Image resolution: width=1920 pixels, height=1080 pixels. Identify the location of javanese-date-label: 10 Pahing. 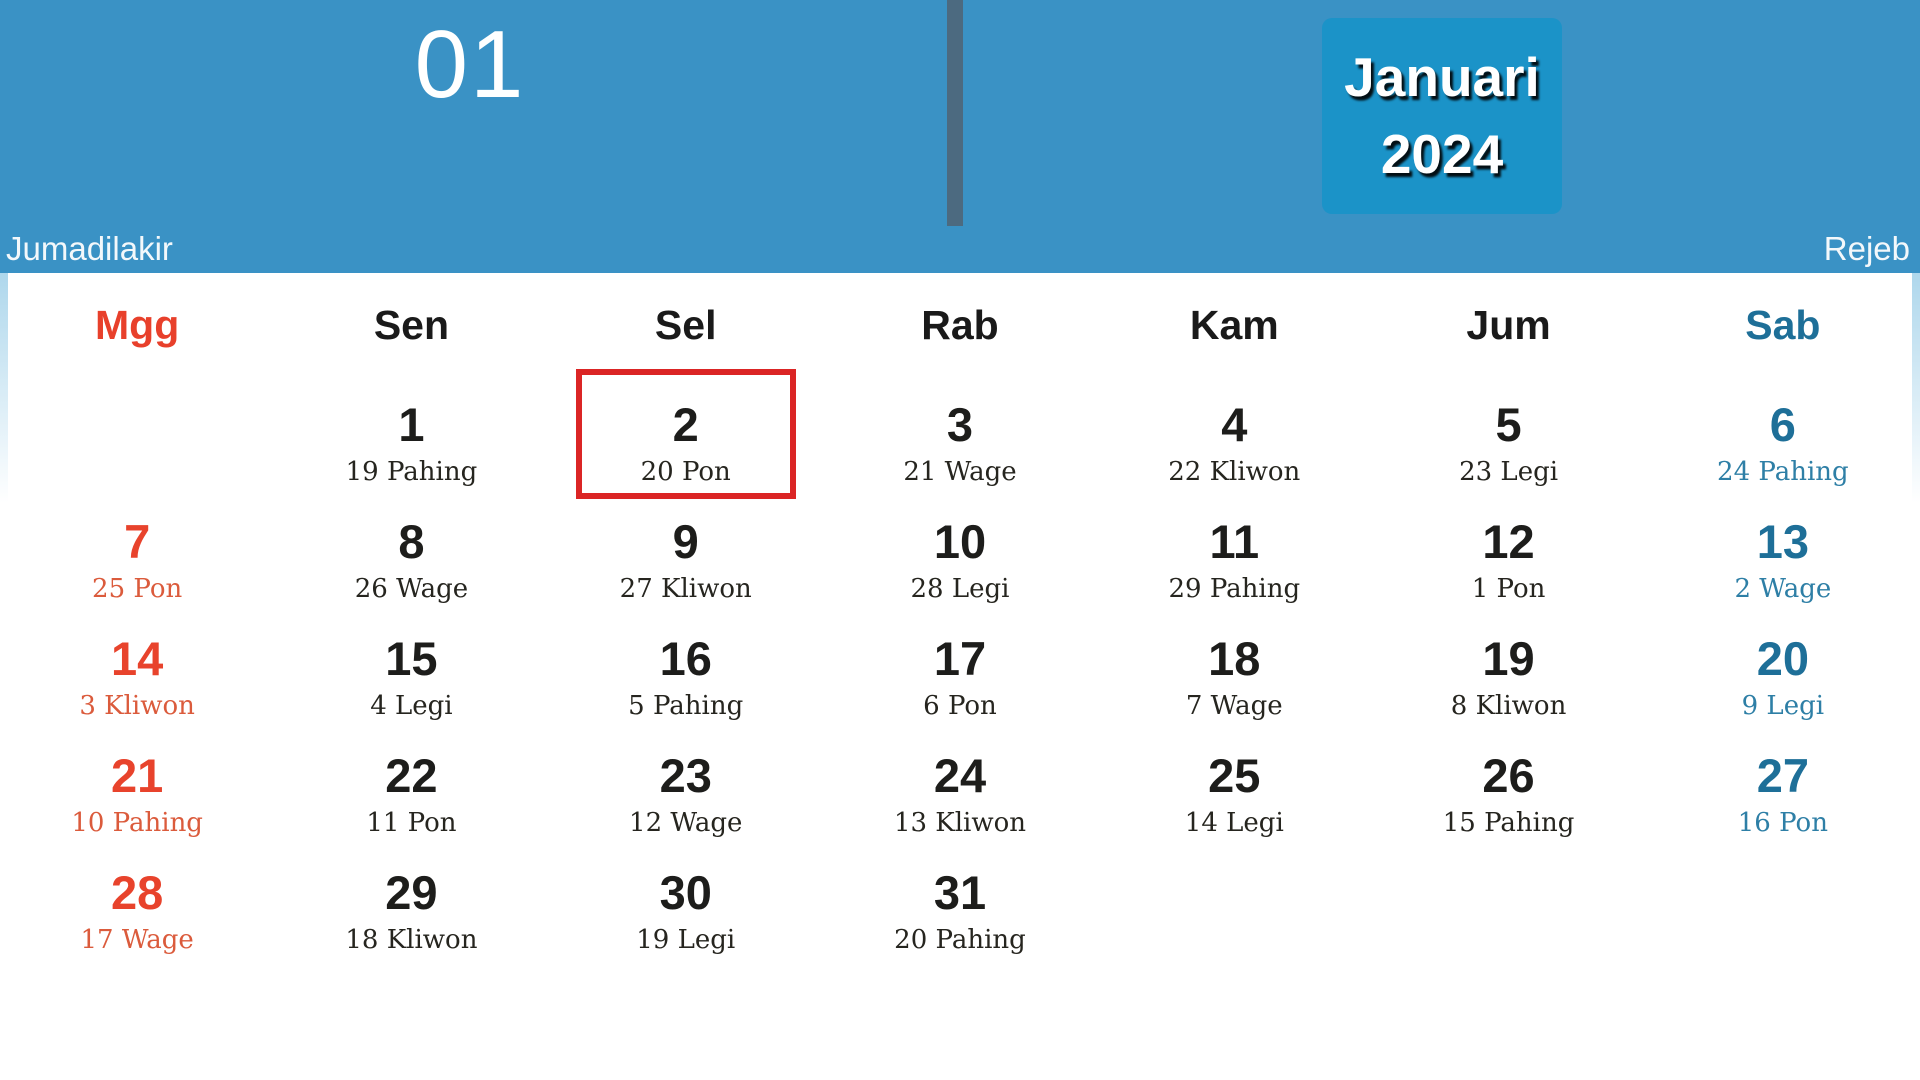
(137, 822).